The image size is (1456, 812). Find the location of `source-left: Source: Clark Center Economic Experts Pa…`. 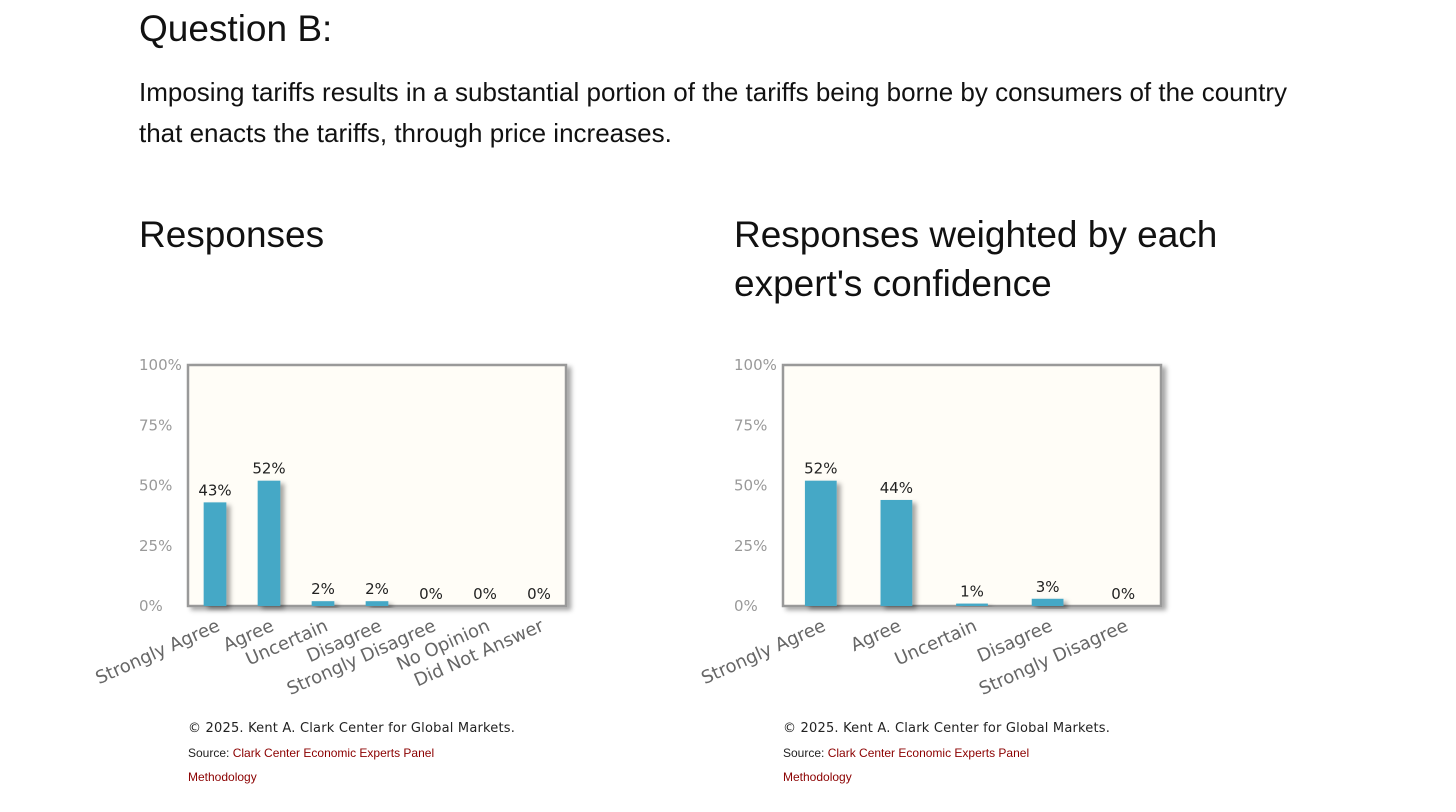

source-left: Source: Clark Center Economic Experts Pa… is located at coordinates (311, 753).